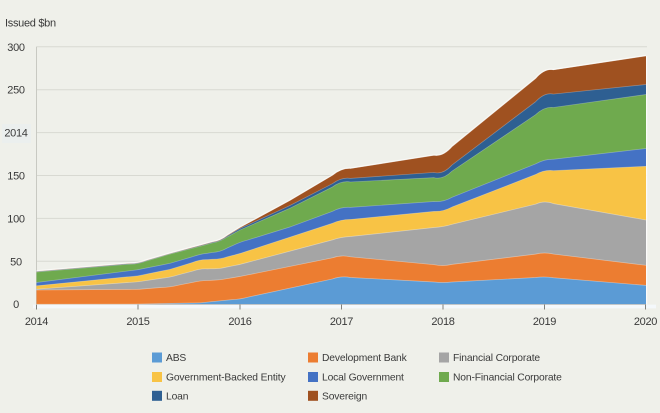 The height and width of the screenshot is (413, 660). What do you see at coordinates (239, 322) in the screenshot?
I see `svg-text: 2016` at bounding box center [239, 322].